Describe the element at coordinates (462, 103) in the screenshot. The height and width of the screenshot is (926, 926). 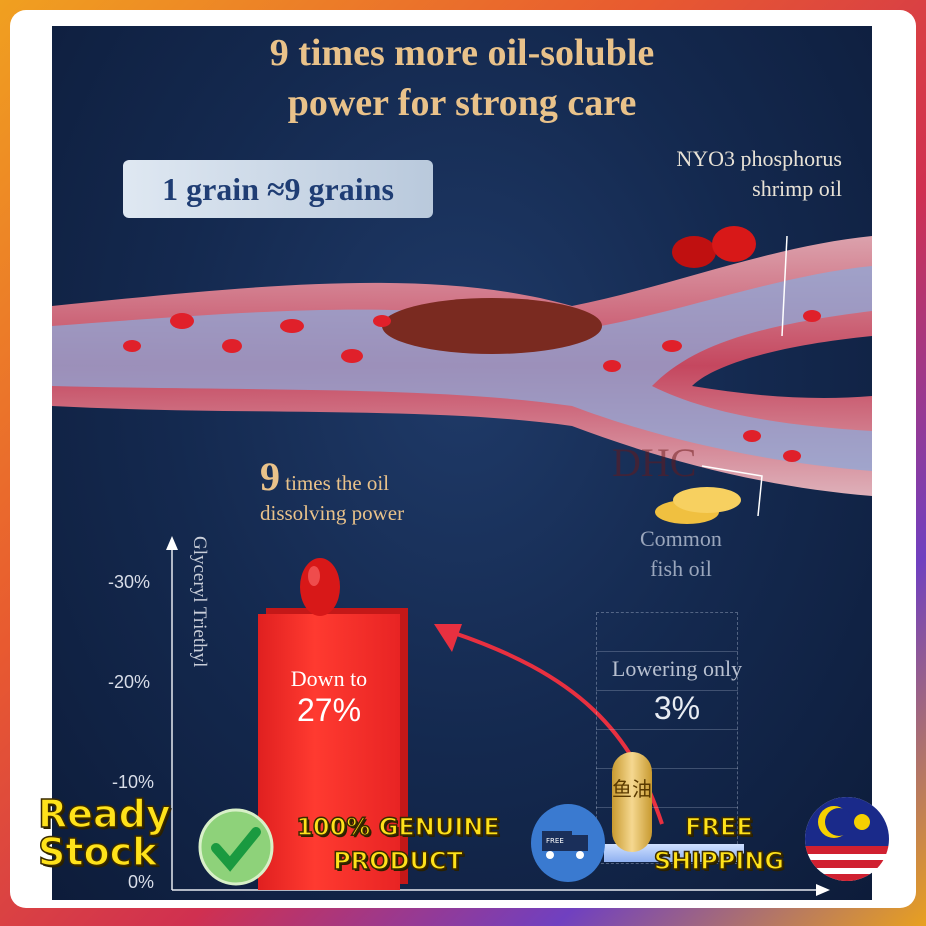
I see `headline-line2: power for strong care` at that location.